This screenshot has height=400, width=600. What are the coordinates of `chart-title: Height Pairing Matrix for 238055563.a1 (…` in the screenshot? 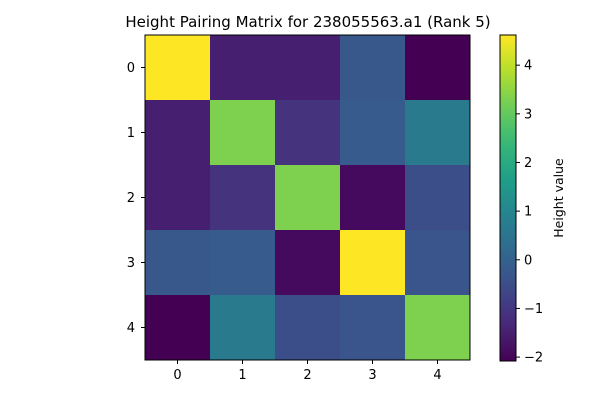 It's located at (307, 22).